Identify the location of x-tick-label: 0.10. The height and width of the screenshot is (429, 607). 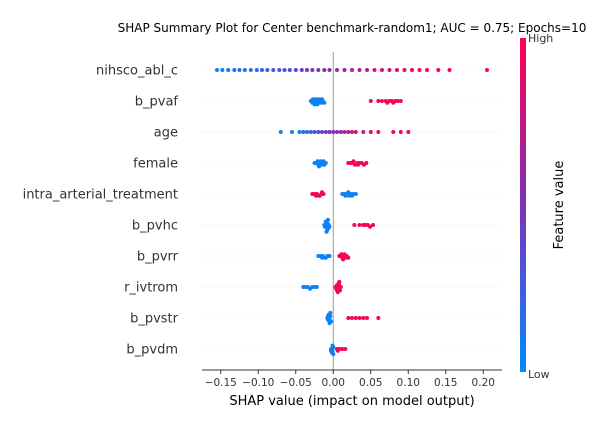
(408, 383).